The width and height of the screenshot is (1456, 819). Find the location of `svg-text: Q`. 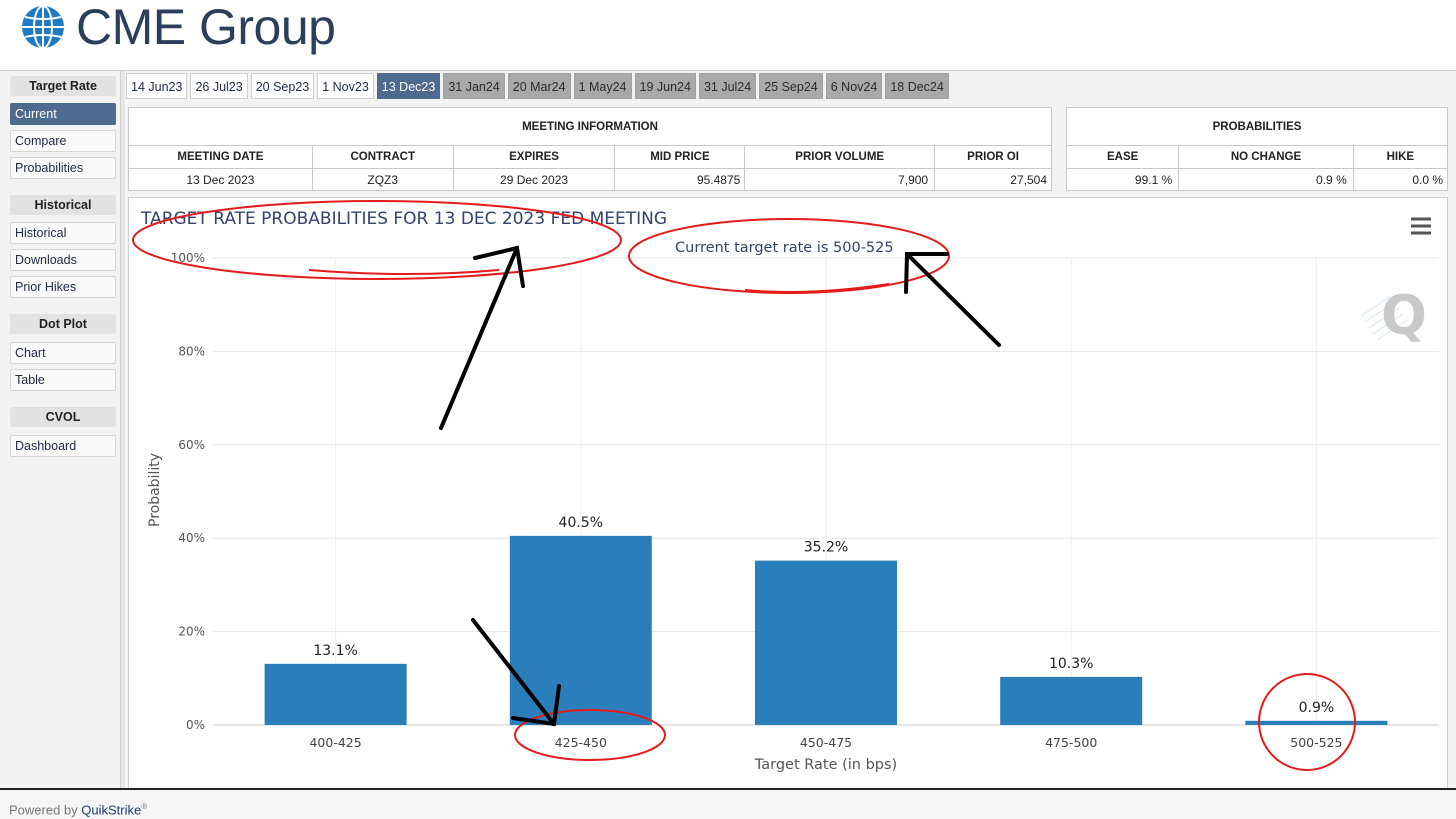

svg-text: Q is located at coordinates (1404, 315).